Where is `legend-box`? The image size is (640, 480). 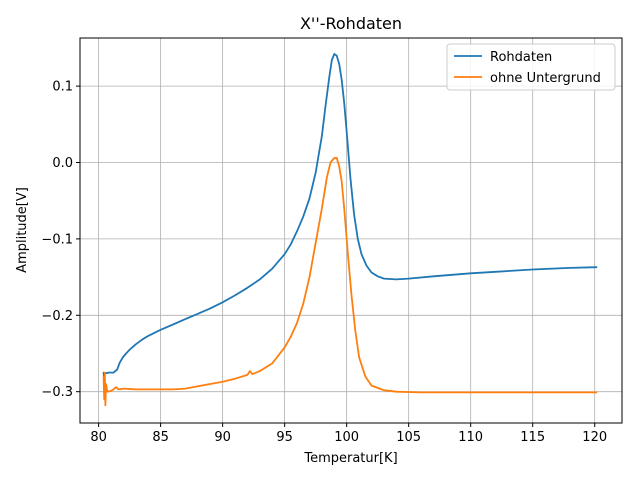 legend-box is located at coordinates (531, 67).